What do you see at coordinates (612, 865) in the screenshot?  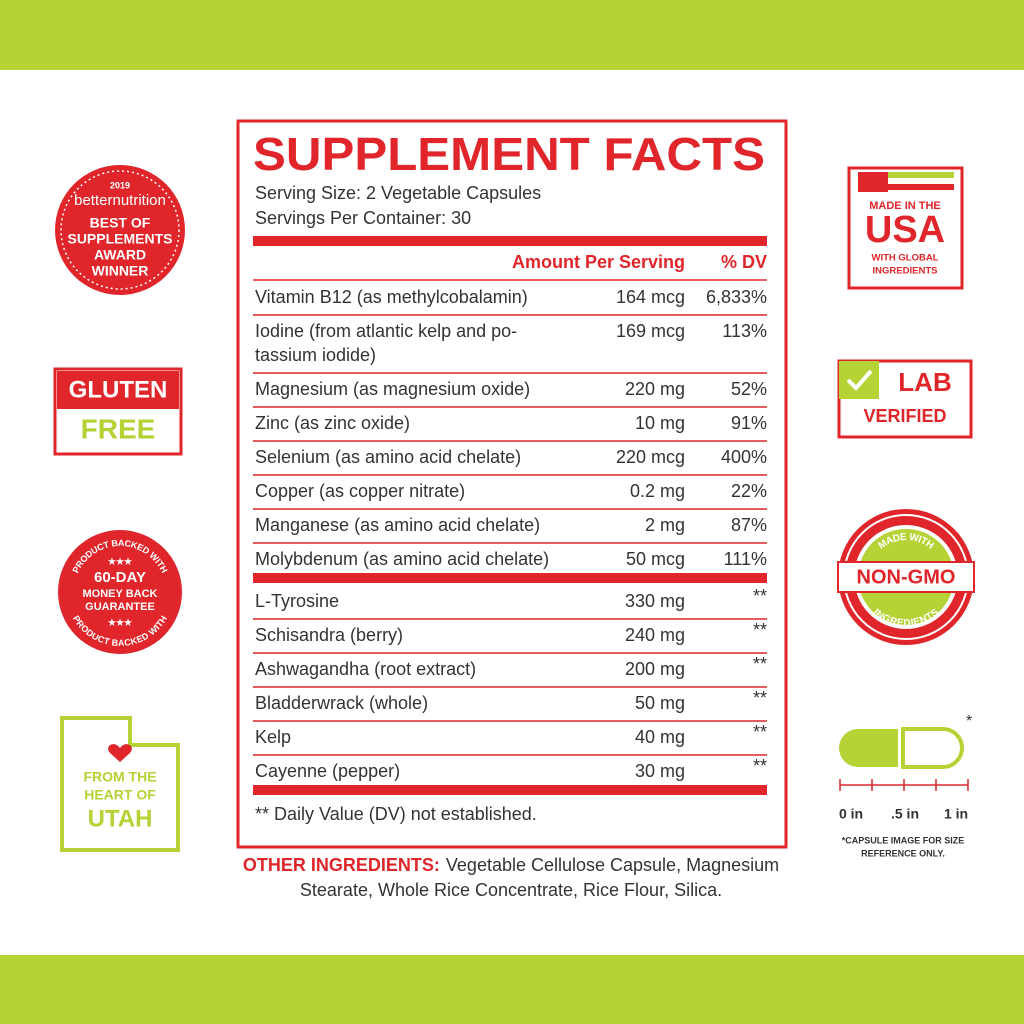 I see `other-ingredients-text: Vegetable Cellulose Capsule, Magnesium` at bounding box center [612, 865].